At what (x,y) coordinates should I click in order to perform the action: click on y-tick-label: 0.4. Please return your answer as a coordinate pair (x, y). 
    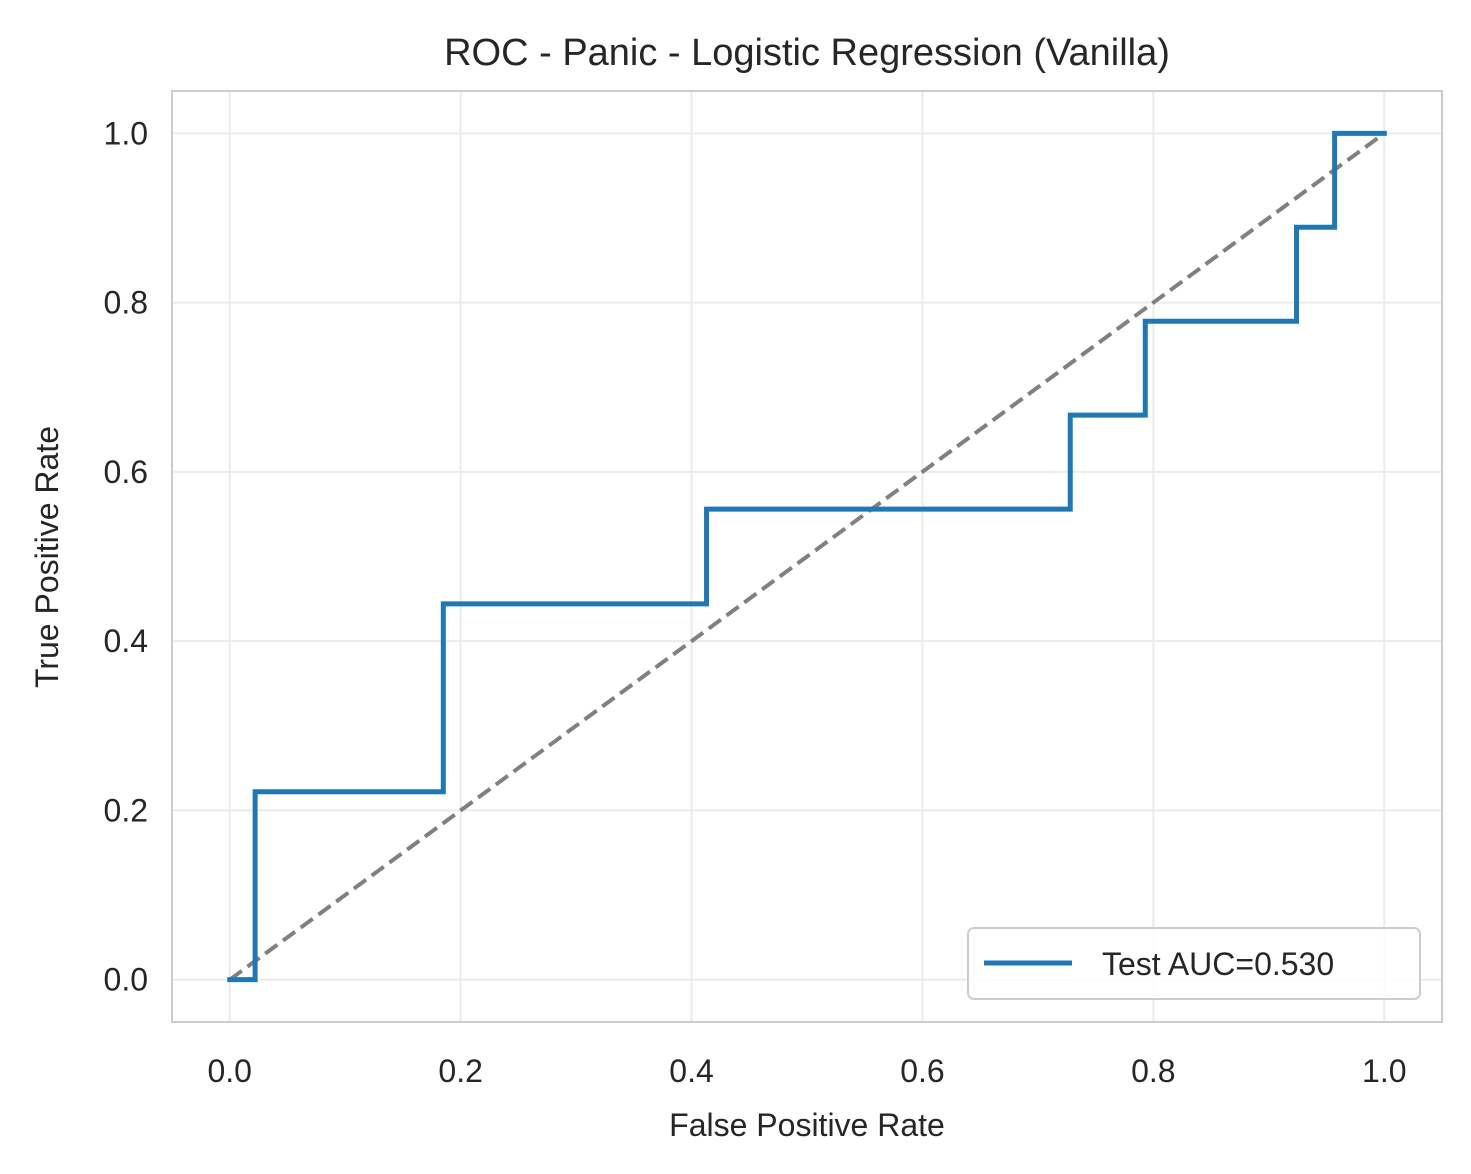
    Looking at the image, I should click on (126, 641).